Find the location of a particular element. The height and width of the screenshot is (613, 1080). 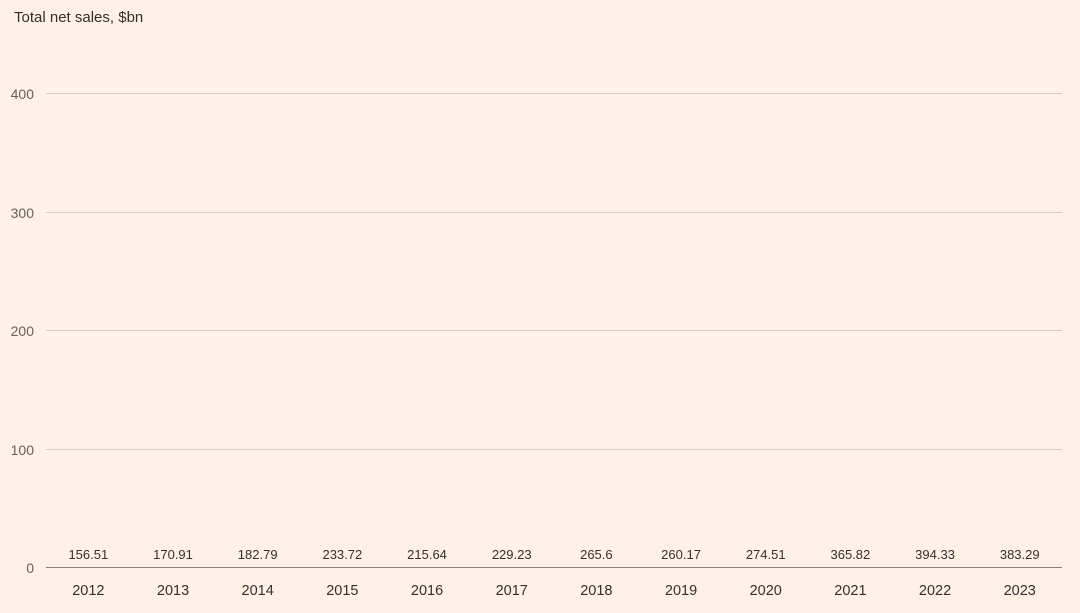

x-tick-label-2014: 2014 is located at coordinates (257, 590).